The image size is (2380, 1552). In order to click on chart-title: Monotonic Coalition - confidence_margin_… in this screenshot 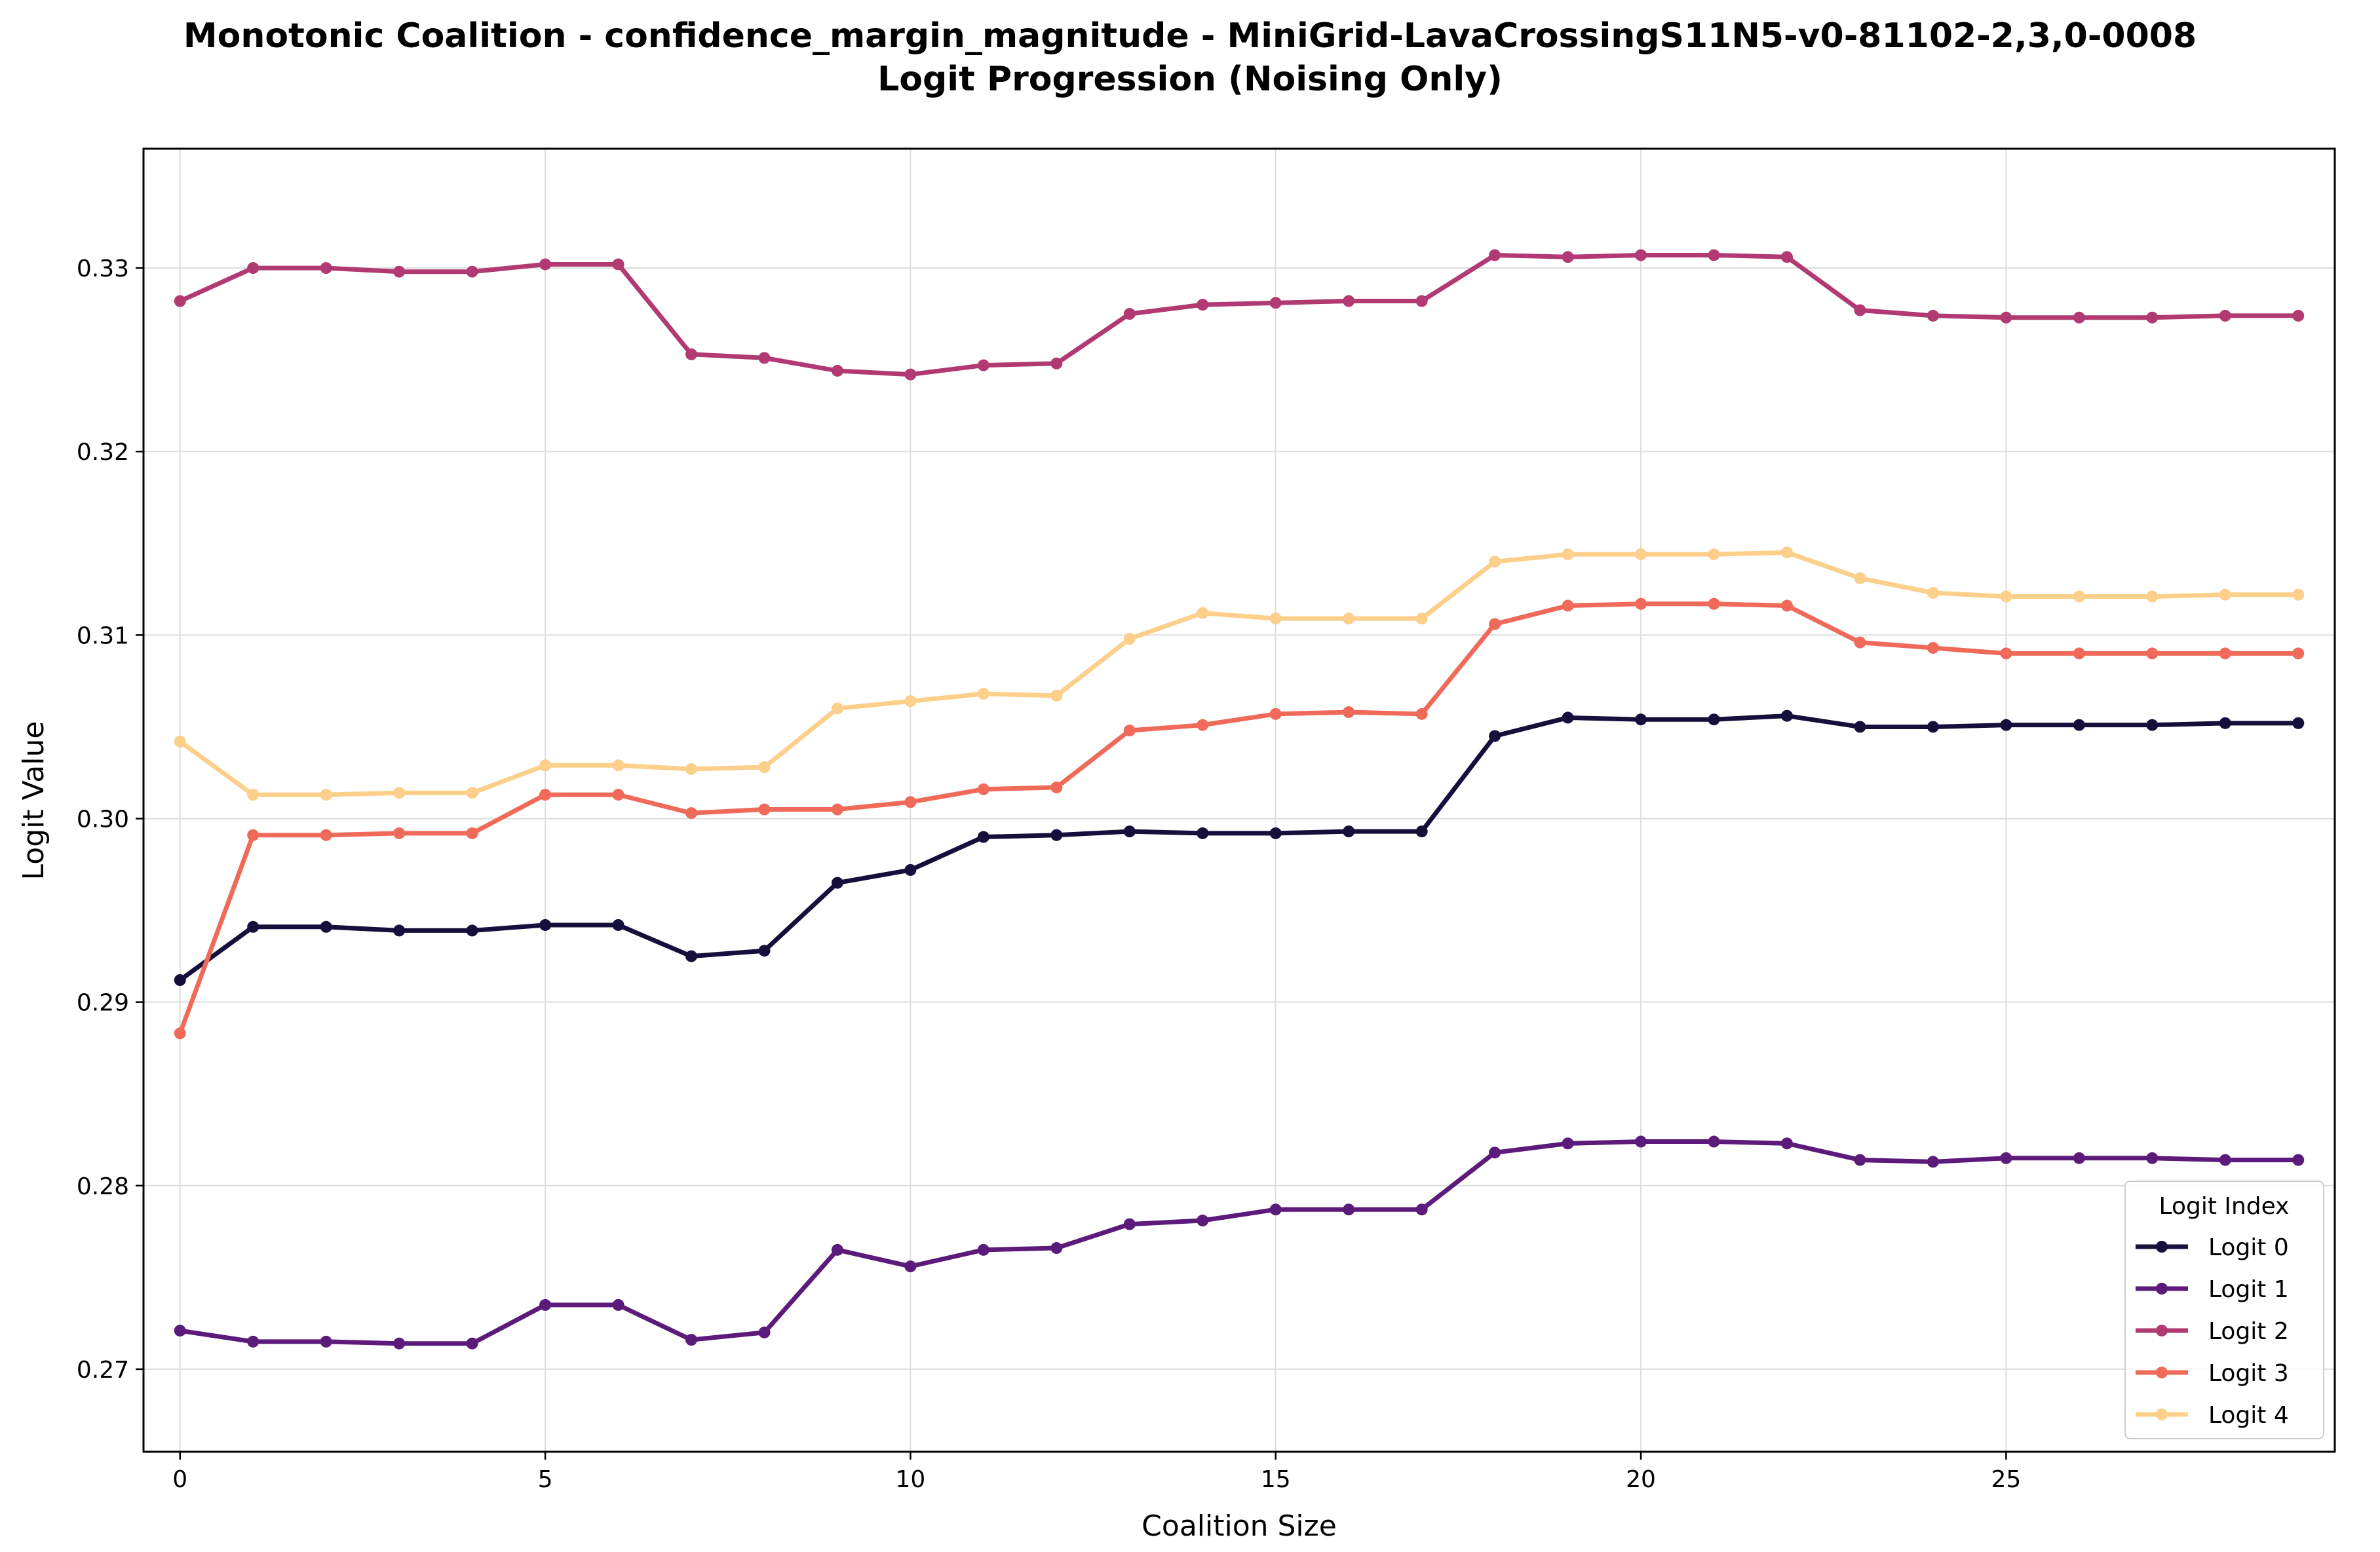, I will do `click(1190, 36)`.